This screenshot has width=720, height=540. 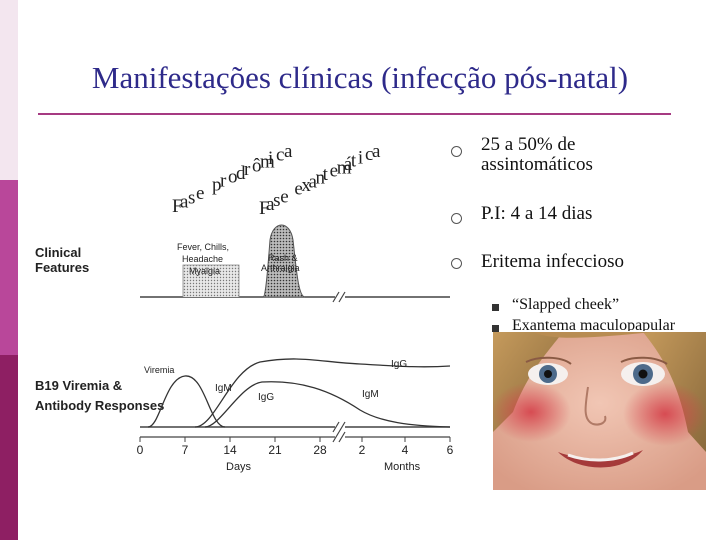 I want to click on curve-label-igm-1: IgM, so click(x=223, y=388).